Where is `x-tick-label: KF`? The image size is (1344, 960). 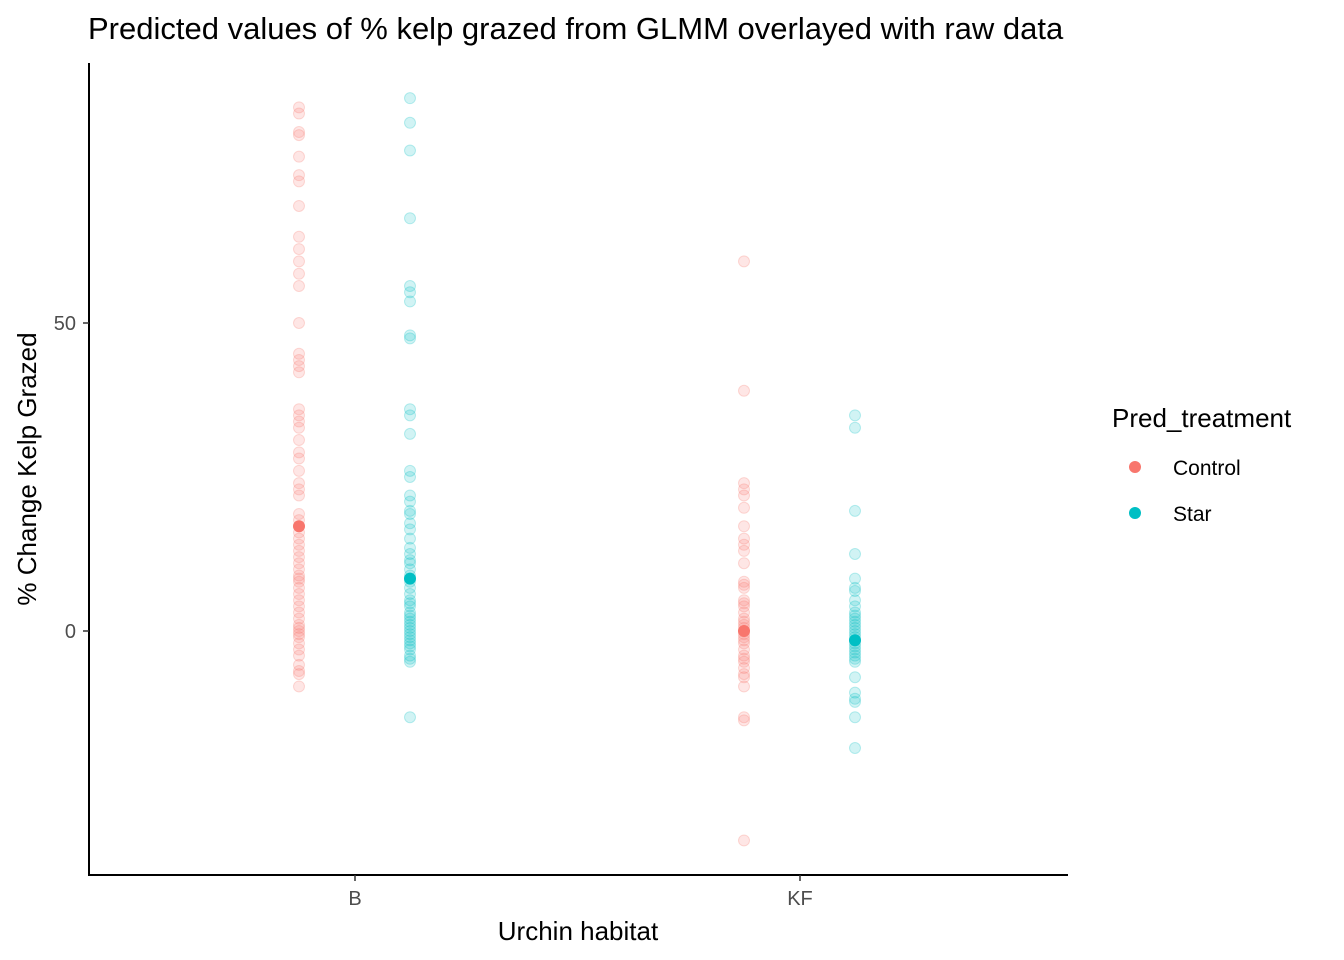 x-tick-label: KF is located at coordinates (800, 899).